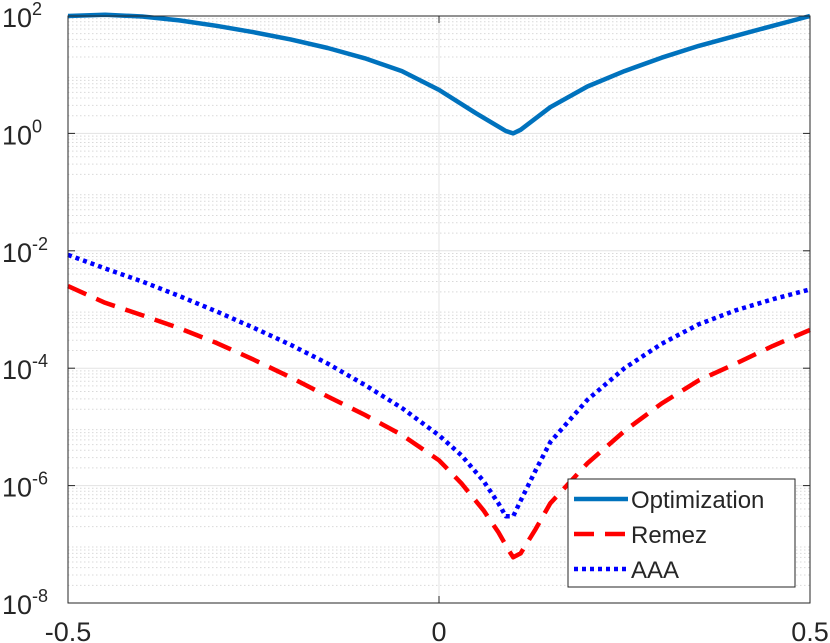 The height and width of the screenshot is (643, 830). What do you see at coordinates (25, 486) in the screenshot?
I see `y-tick-label: 10⁻⁶` at bounding box center [25, 486].